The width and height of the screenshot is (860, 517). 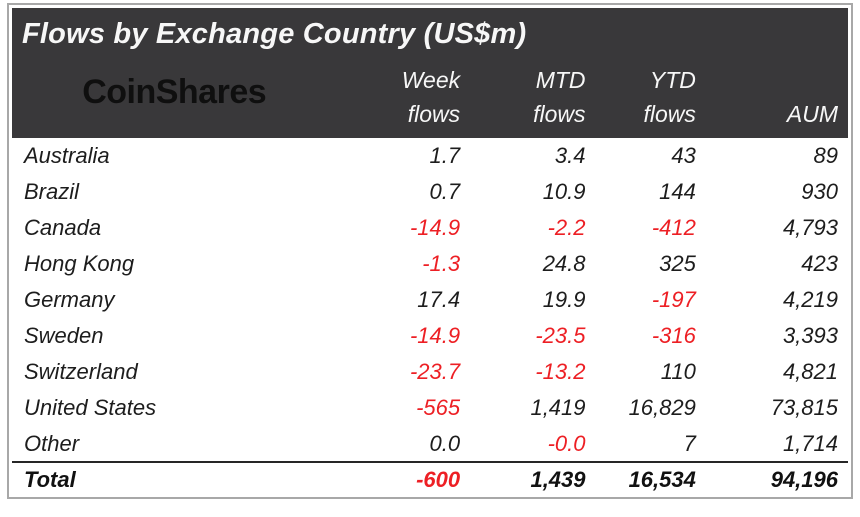 I want to click on aum-cell: 423, so click(x=819, y=263).